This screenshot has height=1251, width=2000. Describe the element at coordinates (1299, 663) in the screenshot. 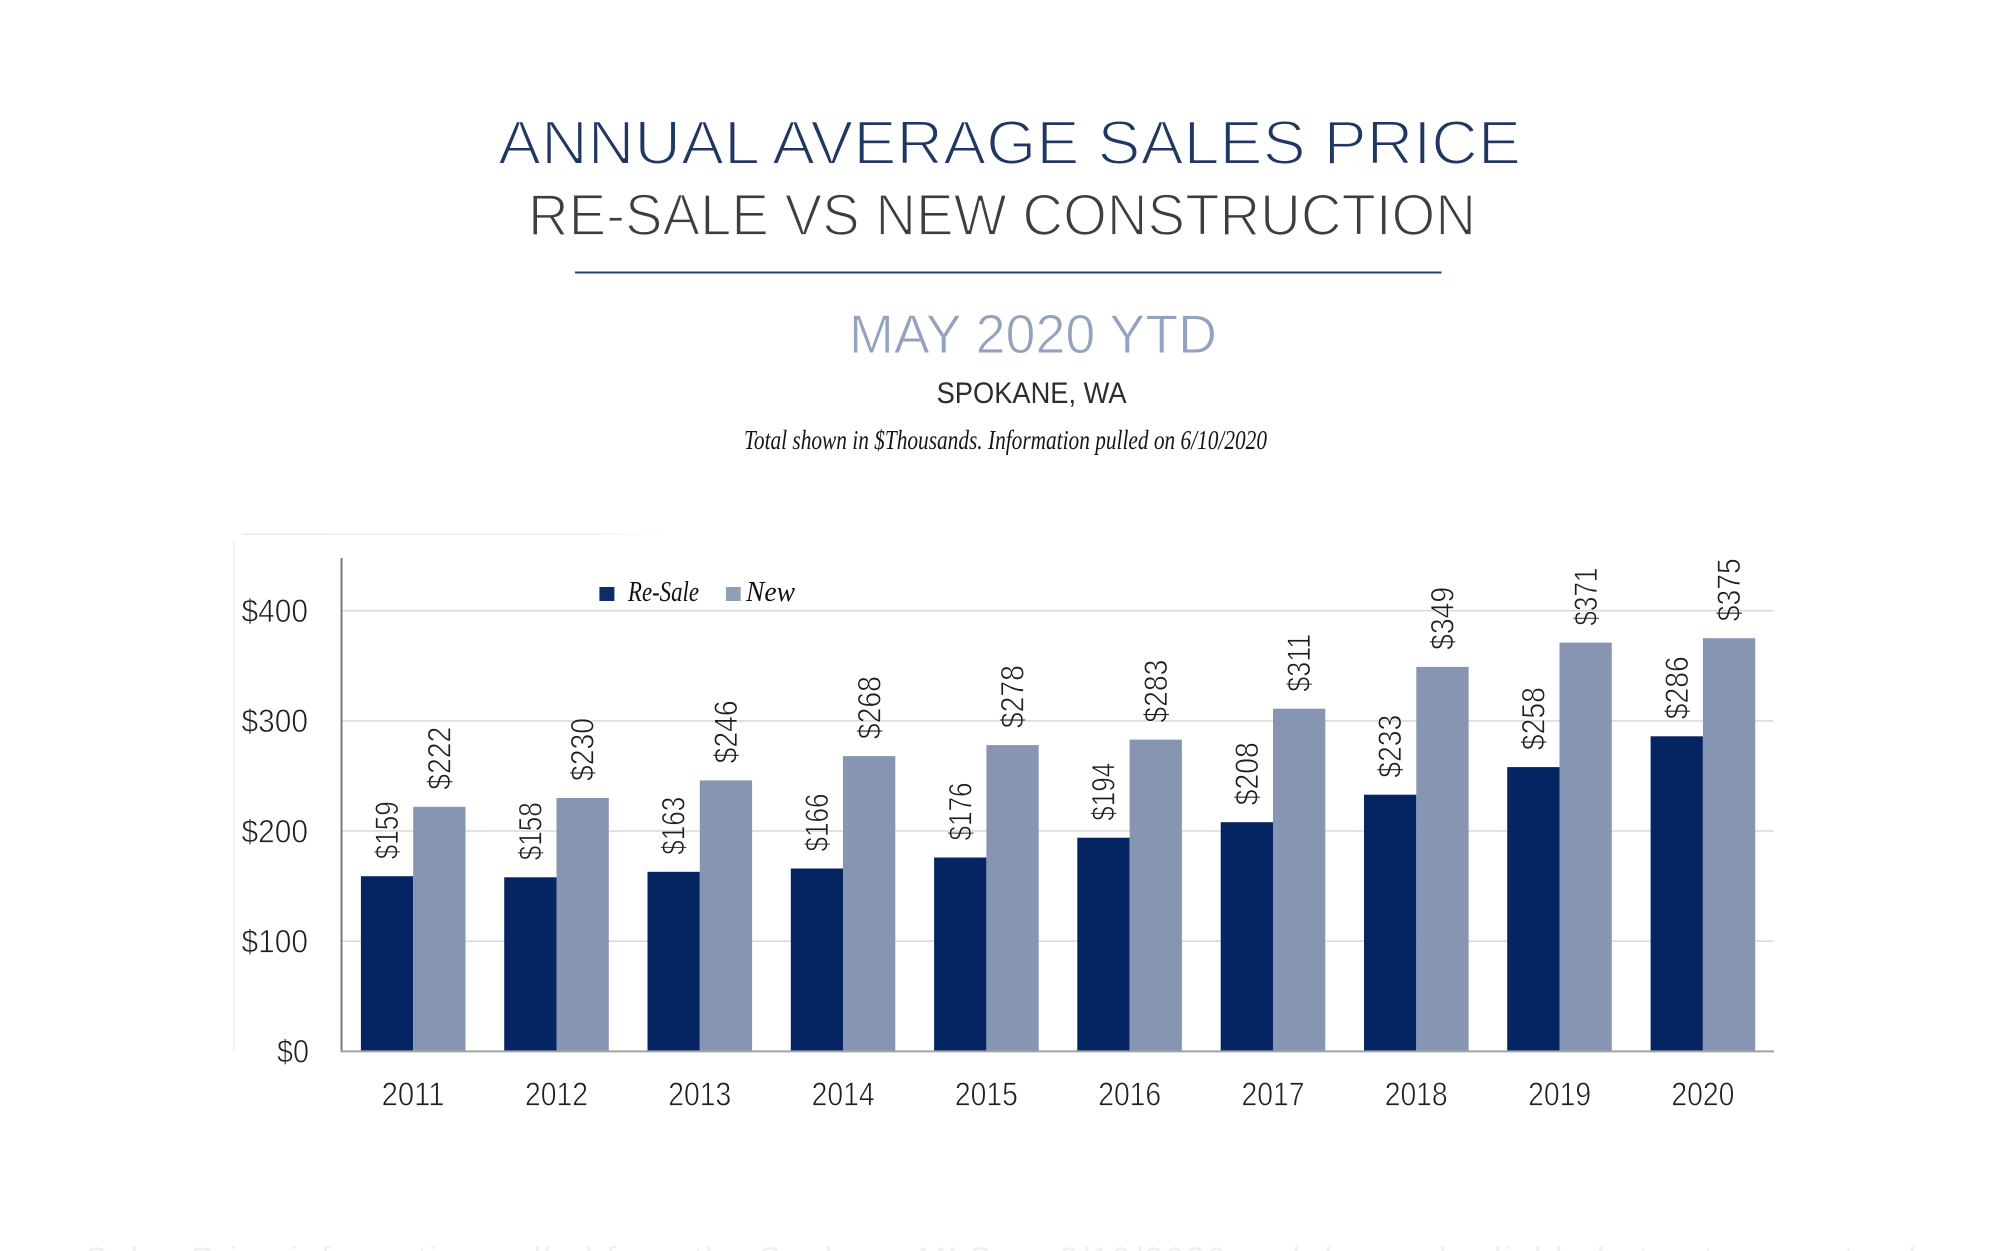

I see `svg-text: $311` at that location.